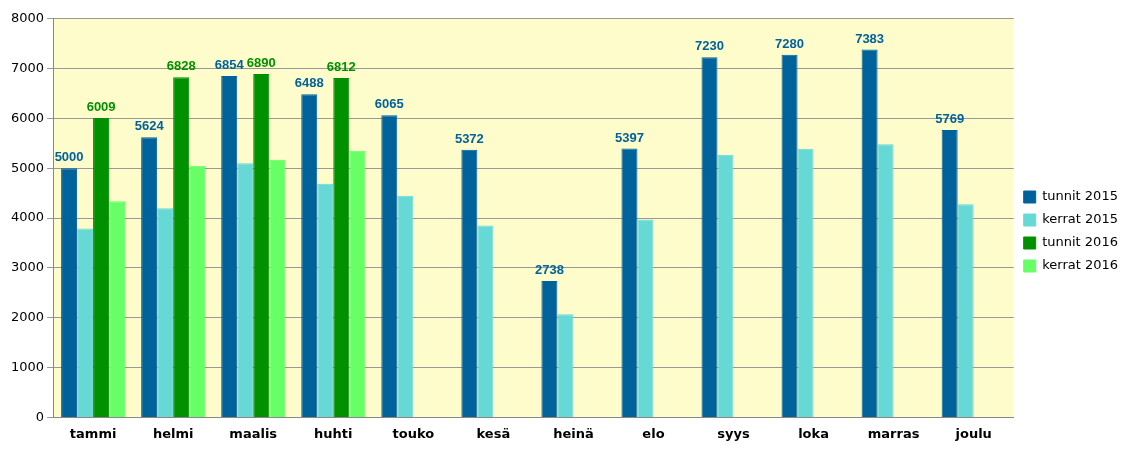  Describe the element at coordinates (261, 63) in the screenshot. I see `data-label: 6890` at that location.